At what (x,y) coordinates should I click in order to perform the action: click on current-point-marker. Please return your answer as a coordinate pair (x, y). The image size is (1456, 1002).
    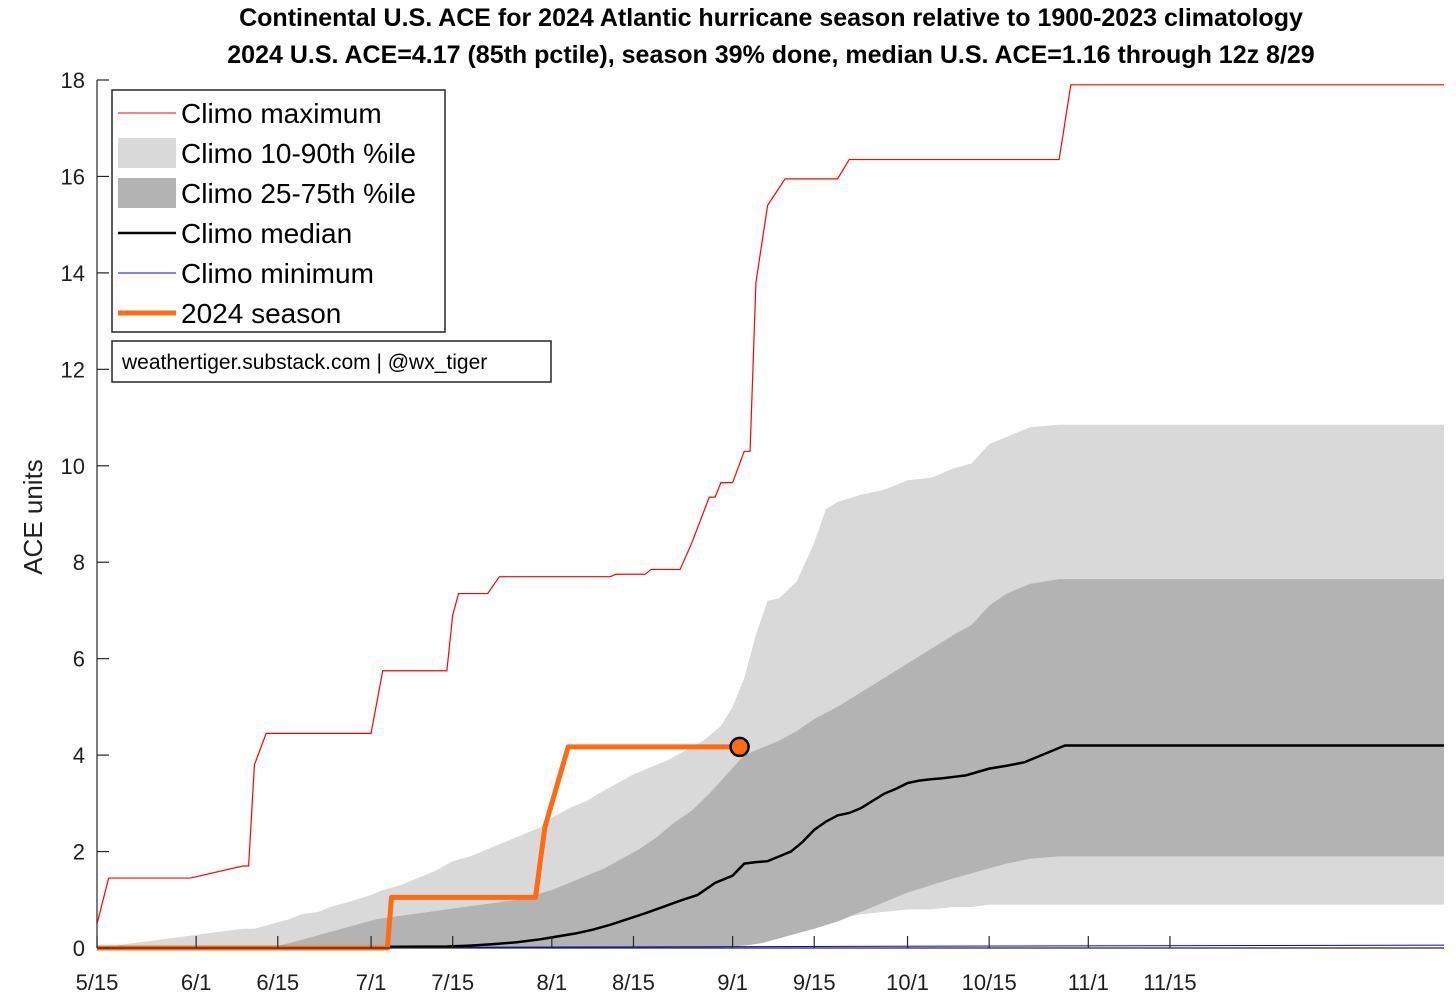
    Looking at the image, I should click on (739, 747).